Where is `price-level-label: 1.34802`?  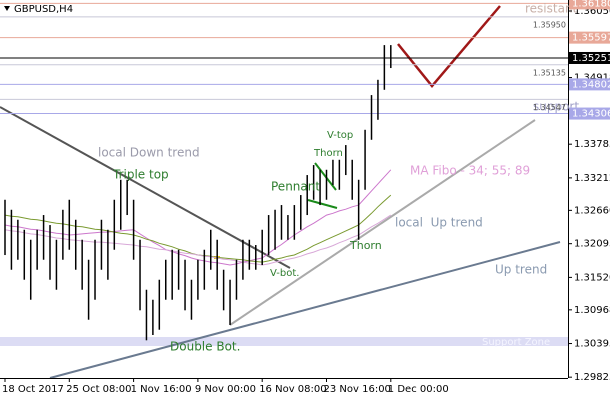
price-level-label: 1.34802 is located at coordinates (591, 84).